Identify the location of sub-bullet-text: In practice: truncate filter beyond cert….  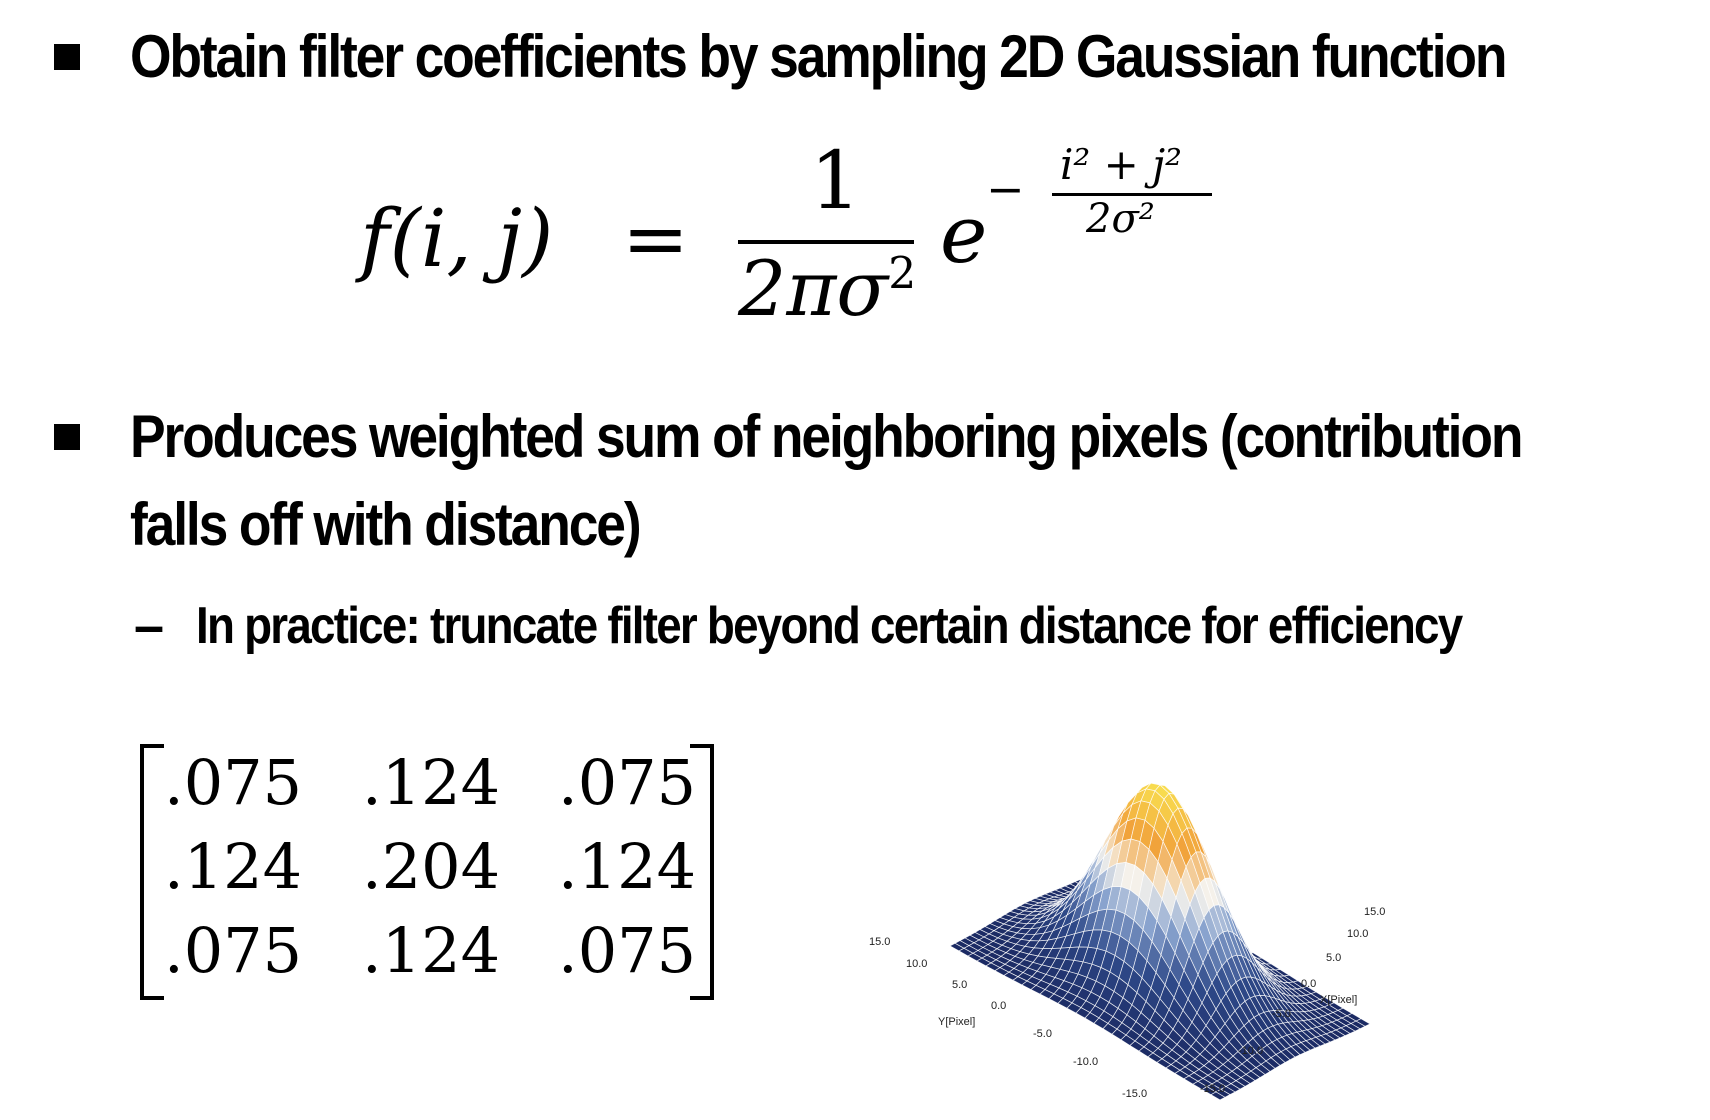
(829, 626).